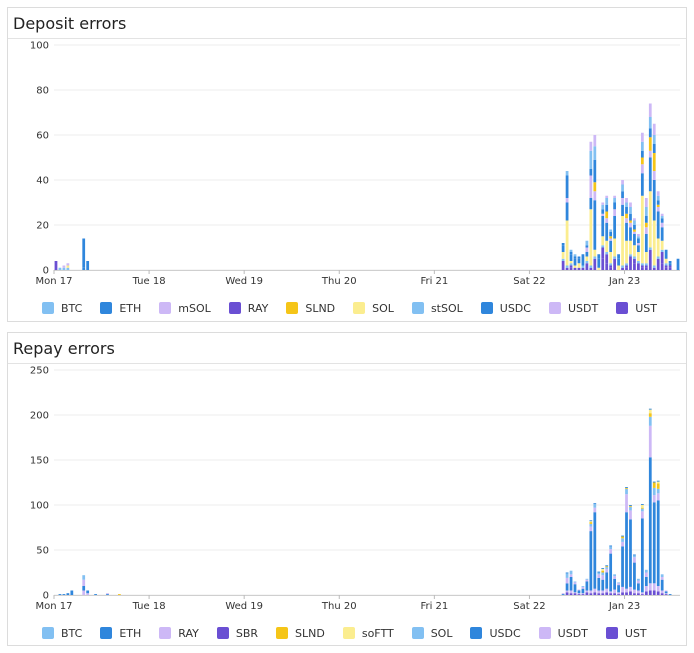 The height and width of the screenshot is (653, 694). I want to click on legend-item-usdt: USDT, so click(573, 308).